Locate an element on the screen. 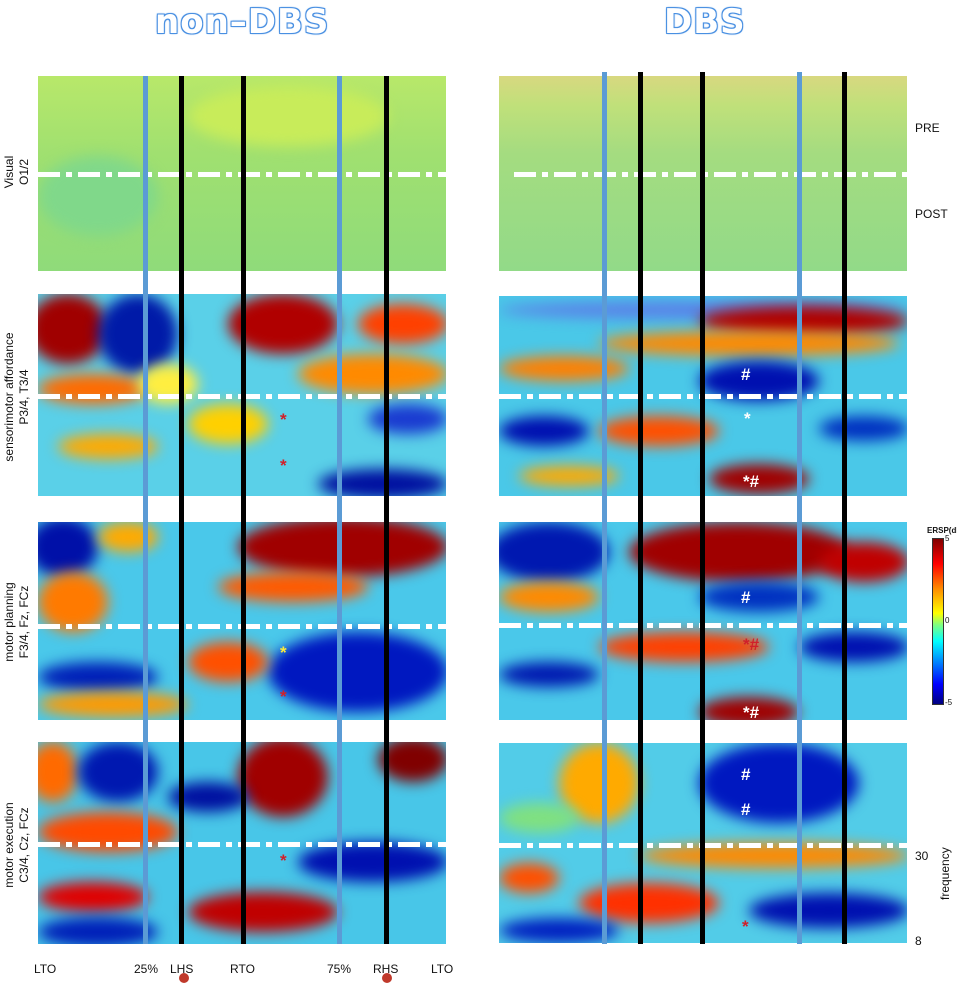  post-label: POST is located at coordinates (931, 214).